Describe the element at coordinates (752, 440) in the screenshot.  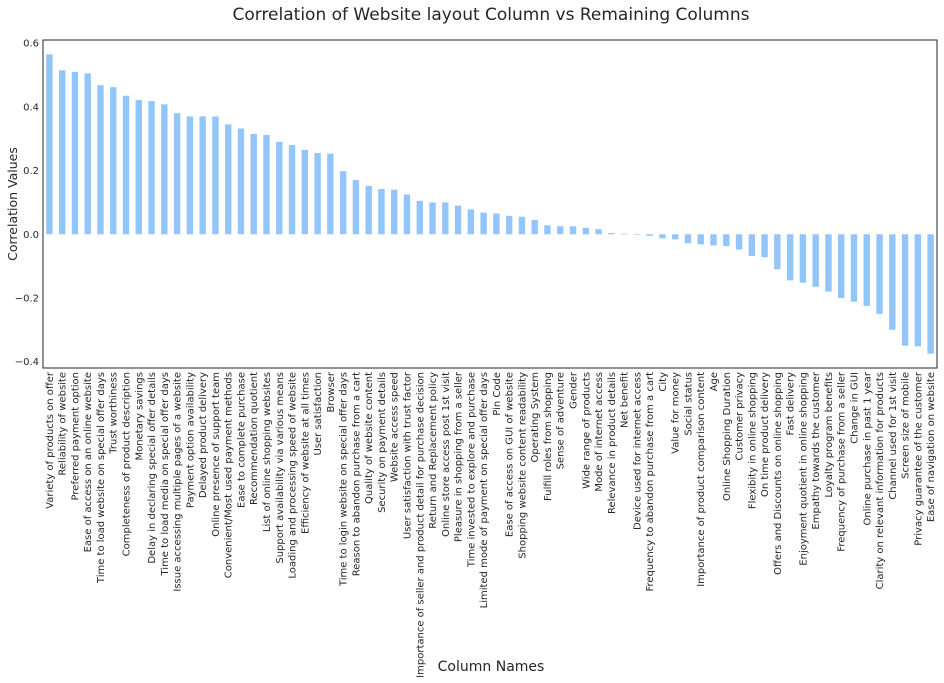
I see `x-tick-label: Flexibity in online shopping` at that location.